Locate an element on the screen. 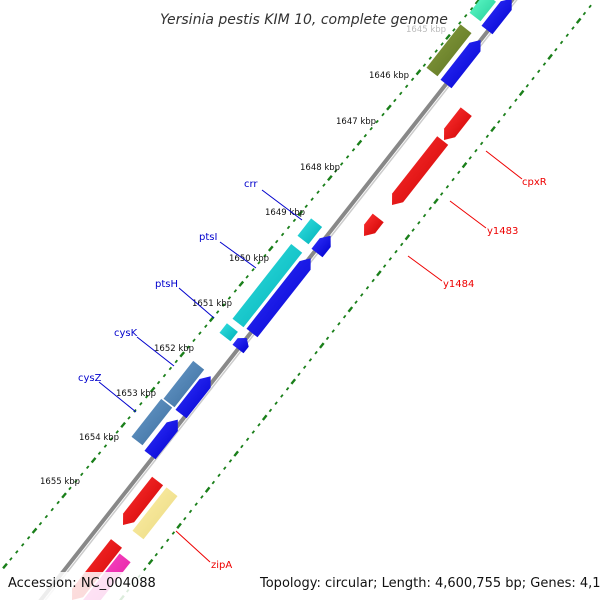 The height and width of the screenshot is (600, 600). gene-arrow-y1484 is located at coordinates (374, 224).